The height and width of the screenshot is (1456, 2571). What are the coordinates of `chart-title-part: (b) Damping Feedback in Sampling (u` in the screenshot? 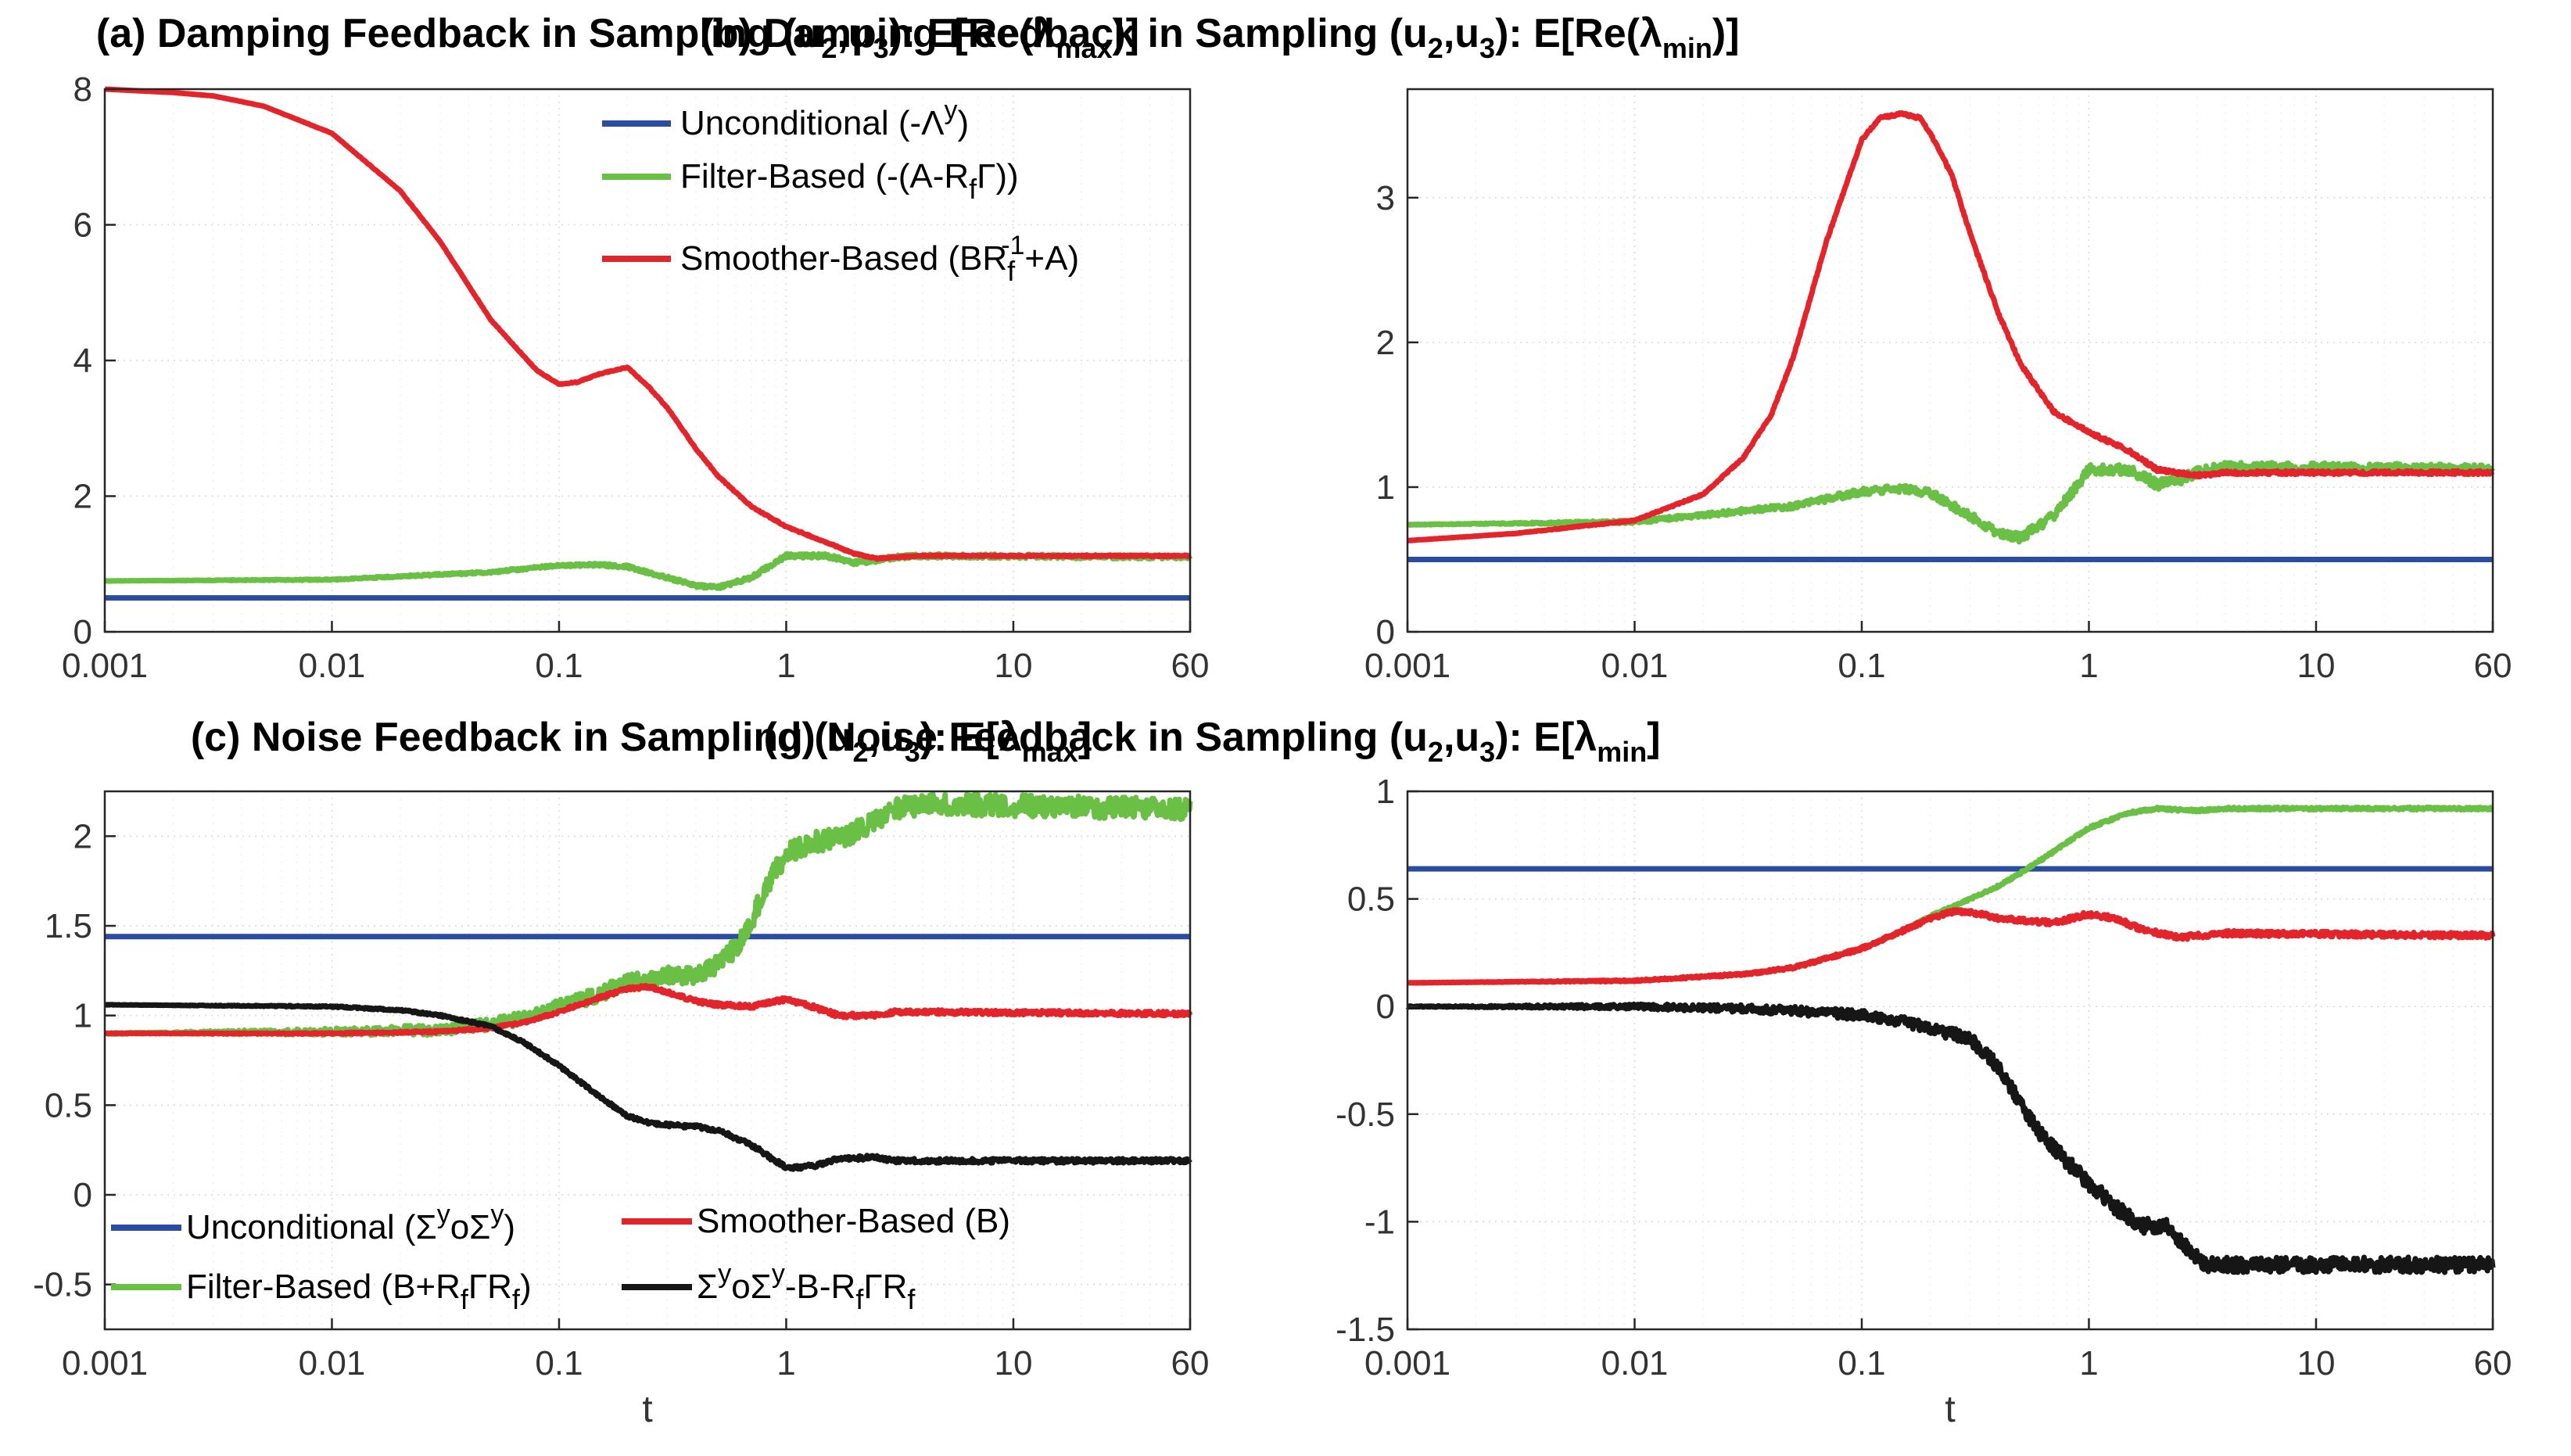 It's located at (1063, 33).